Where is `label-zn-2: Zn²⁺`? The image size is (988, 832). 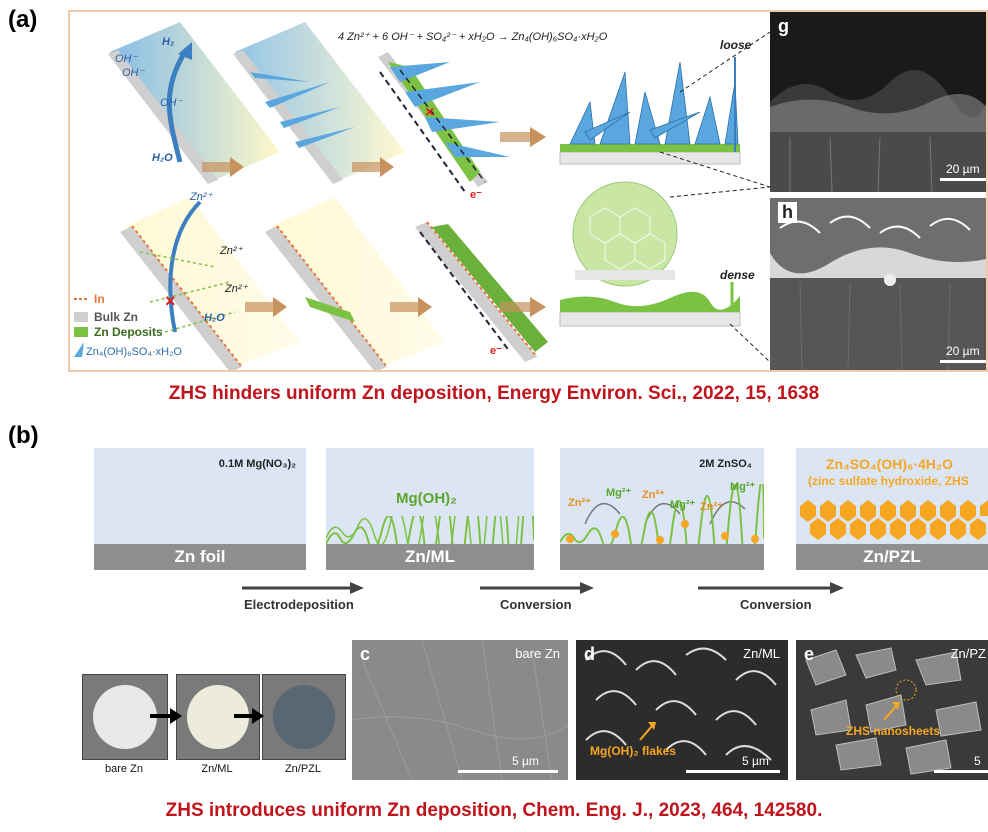
label-zn-2: Zn²⁺ is located at coordinates (231, 251).